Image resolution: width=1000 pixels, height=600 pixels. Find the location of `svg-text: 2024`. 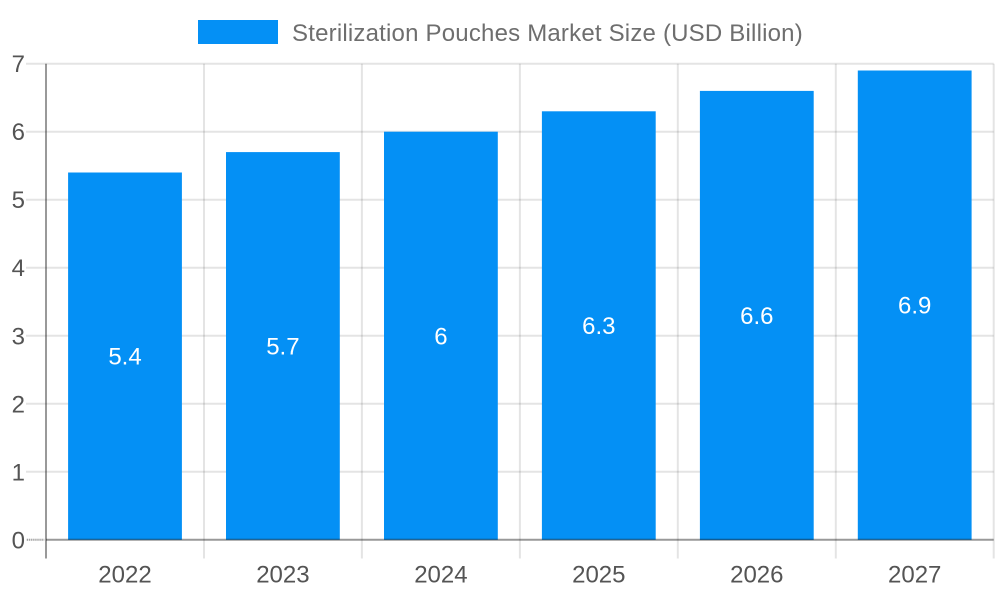

svg-text: 2024 is located at coordinates (440, 574).